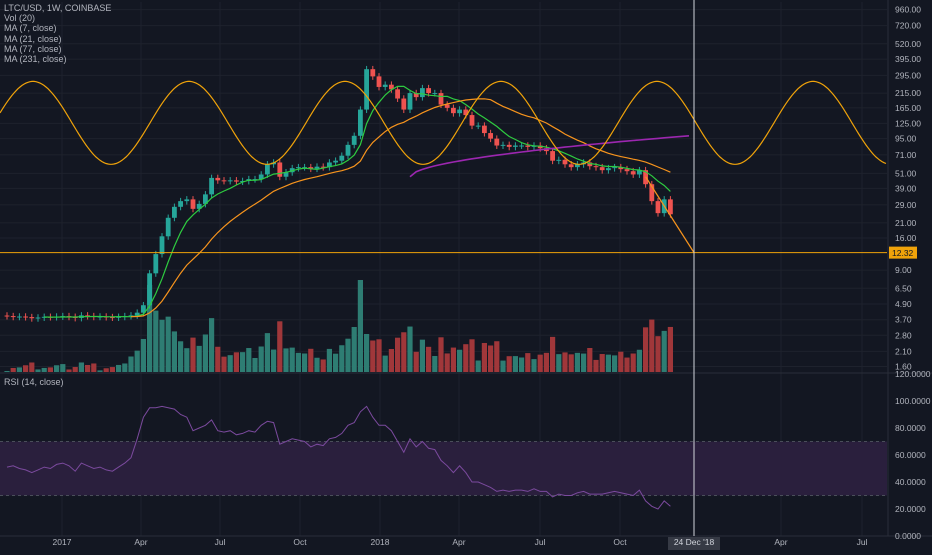  Describe the element at coordinates (443, 122) in the screenshot. I see `cycle-line` at that location.